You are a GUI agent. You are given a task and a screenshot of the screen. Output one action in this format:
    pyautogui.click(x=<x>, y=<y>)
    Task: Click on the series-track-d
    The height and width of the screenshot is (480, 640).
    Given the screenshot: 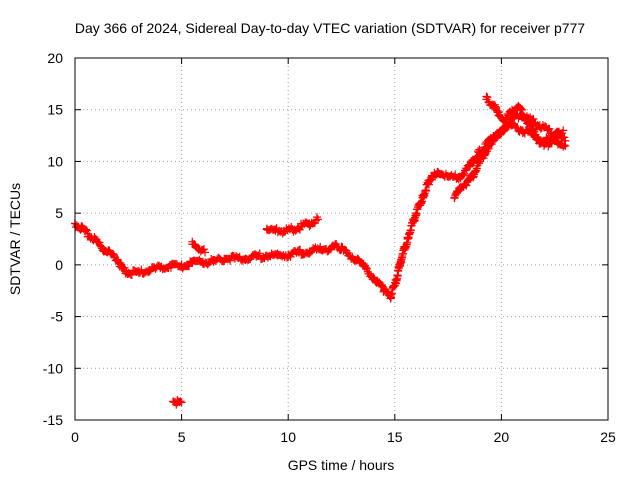 What is the action you would take?
    pyautogui.click(x=292, y=225)
    